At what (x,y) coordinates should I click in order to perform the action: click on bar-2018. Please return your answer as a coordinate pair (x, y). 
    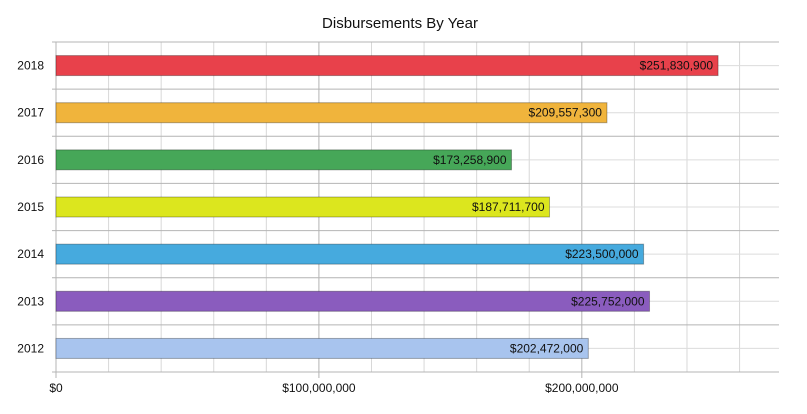
    Looking at the image, I should click on (387, 66).